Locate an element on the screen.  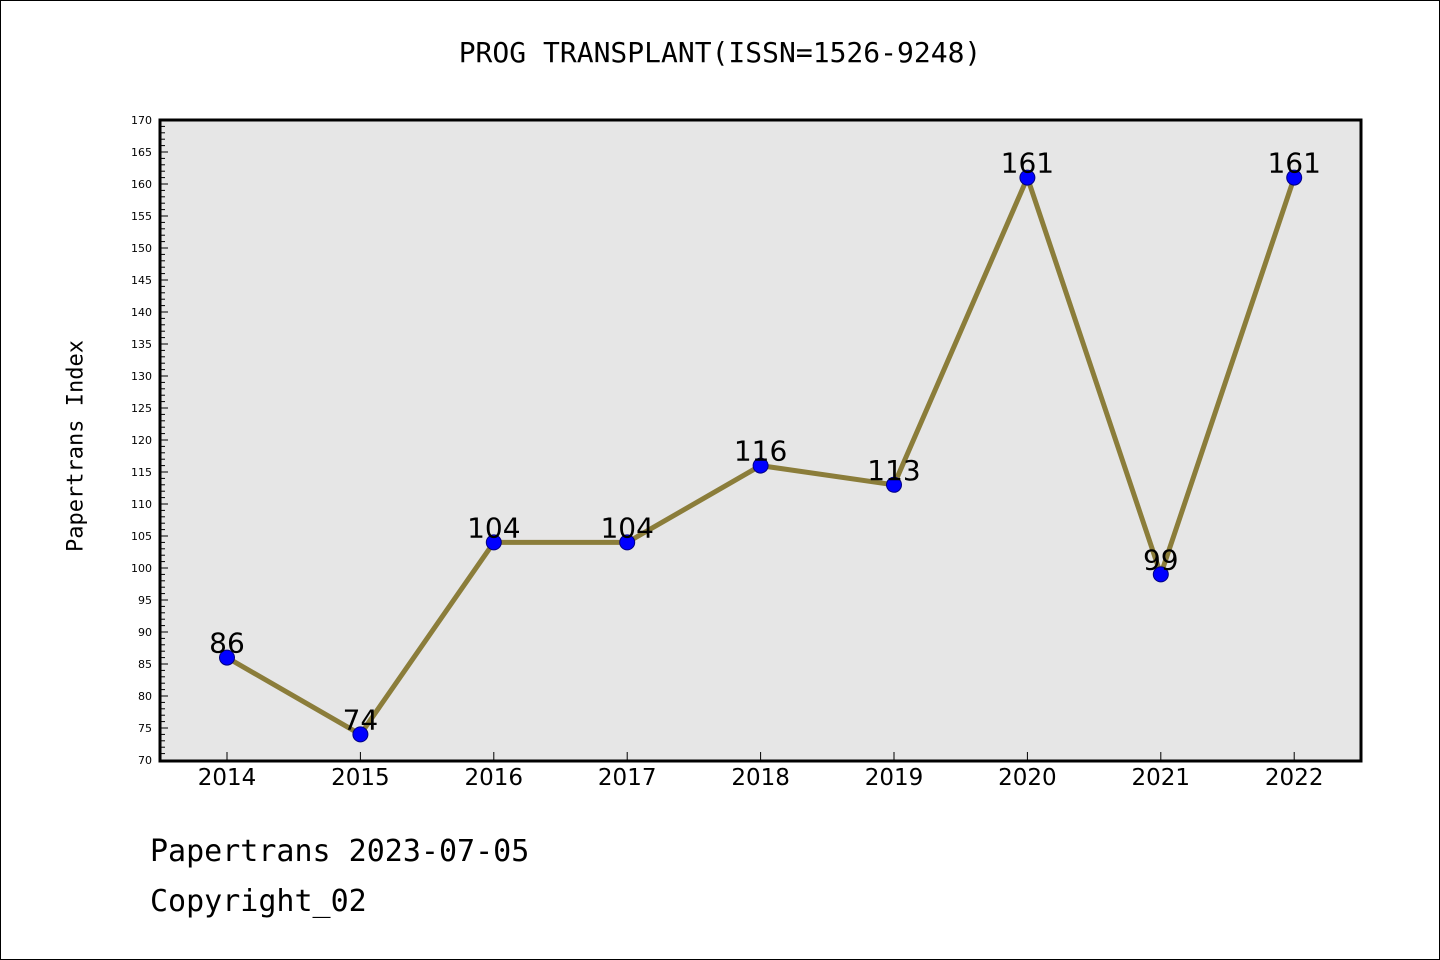
x-tick-label: 2015 is located at coordinates (360, 778).